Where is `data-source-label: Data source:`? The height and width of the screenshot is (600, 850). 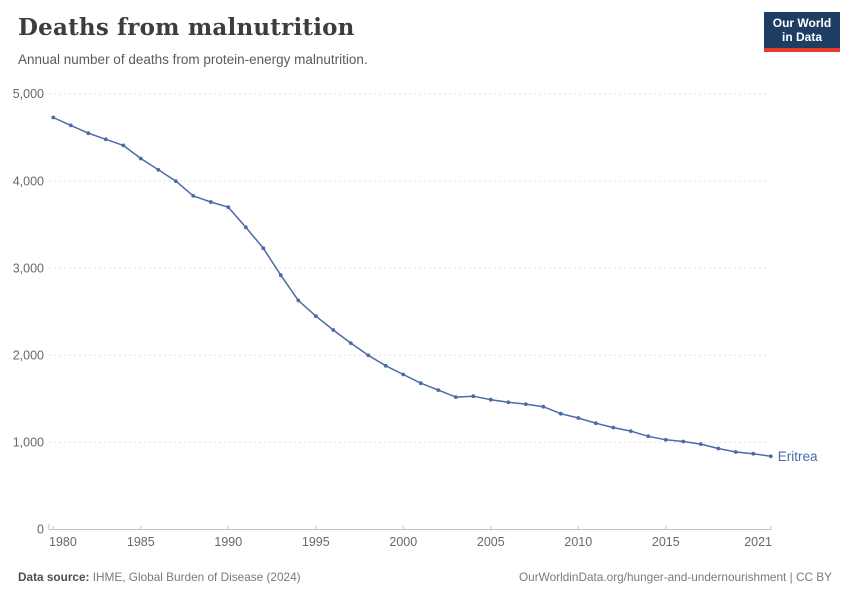 data-source-label: Data source: is located at coordinates (54, 577).